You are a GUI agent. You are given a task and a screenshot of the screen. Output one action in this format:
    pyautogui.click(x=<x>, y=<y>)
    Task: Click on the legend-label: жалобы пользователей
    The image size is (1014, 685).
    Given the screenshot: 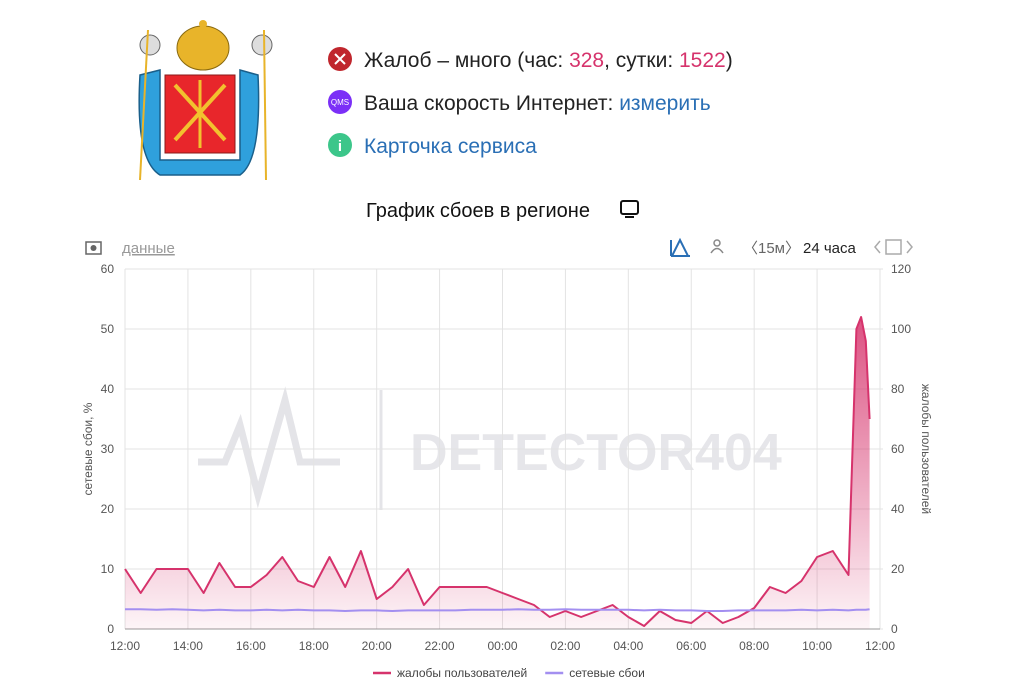 What is the action you would take?
    pyautogui.click(x=462, y=673)
    